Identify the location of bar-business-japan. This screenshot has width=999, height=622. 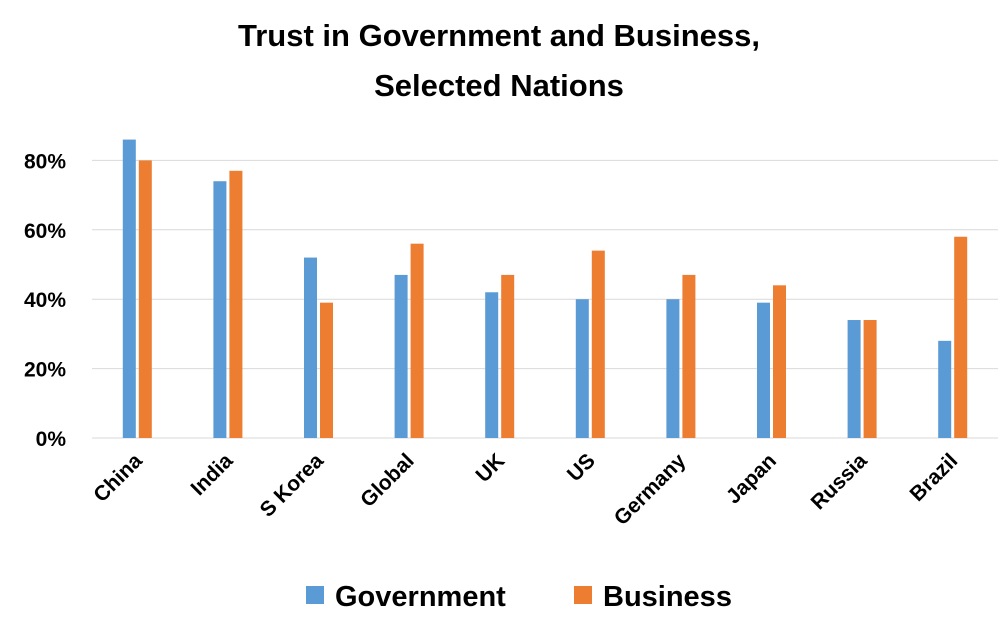
(779, 361).